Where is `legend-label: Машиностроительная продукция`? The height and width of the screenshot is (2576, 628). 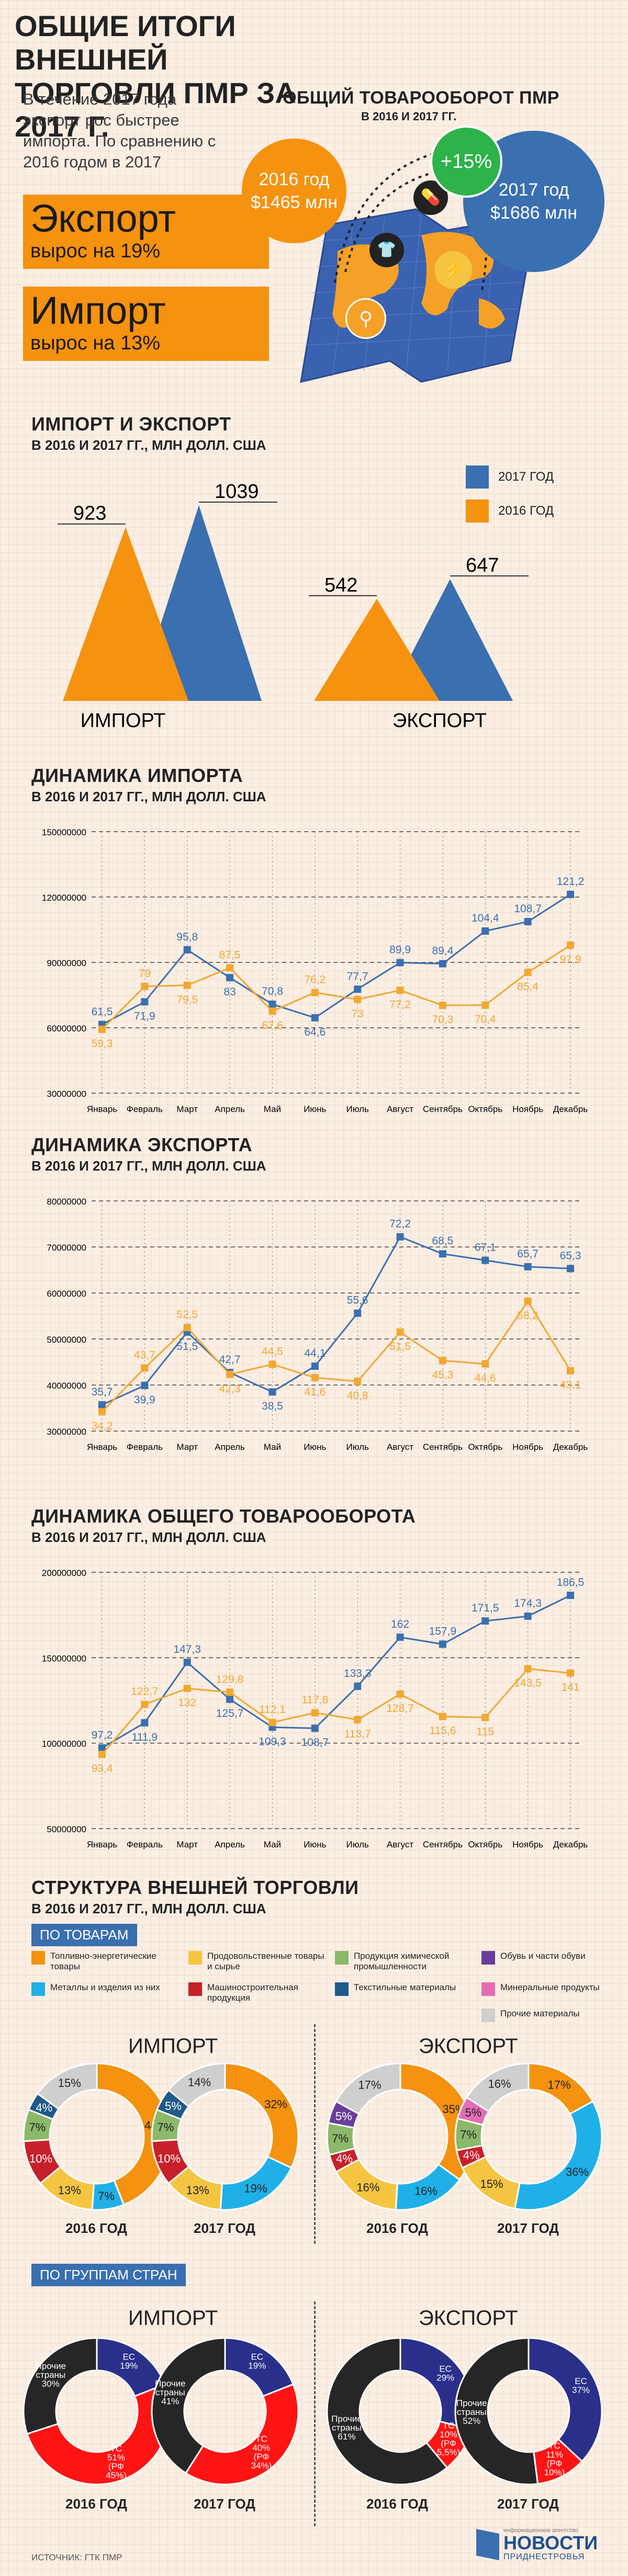
legend-label: Машиностроительная продукция is located at coordinates (252, 1992).